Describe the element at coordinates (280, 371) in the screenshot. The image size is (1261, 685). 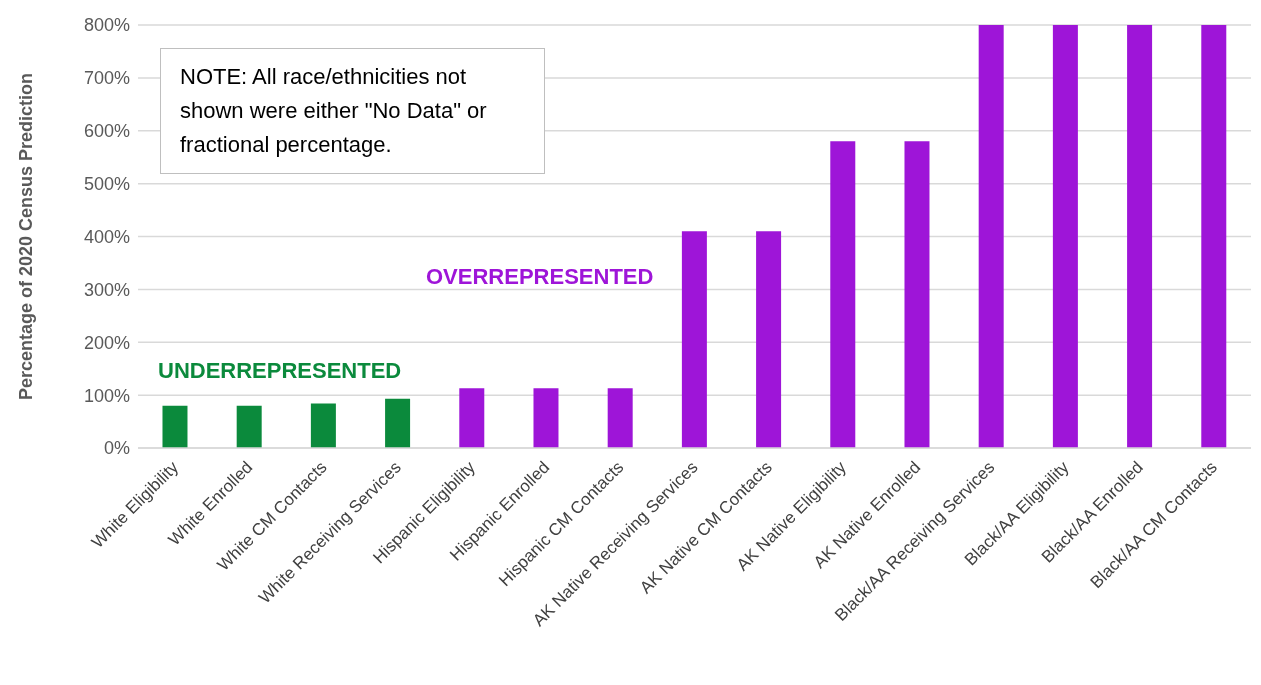
I see `annotation: UNDERREPRESENTED` at that location.